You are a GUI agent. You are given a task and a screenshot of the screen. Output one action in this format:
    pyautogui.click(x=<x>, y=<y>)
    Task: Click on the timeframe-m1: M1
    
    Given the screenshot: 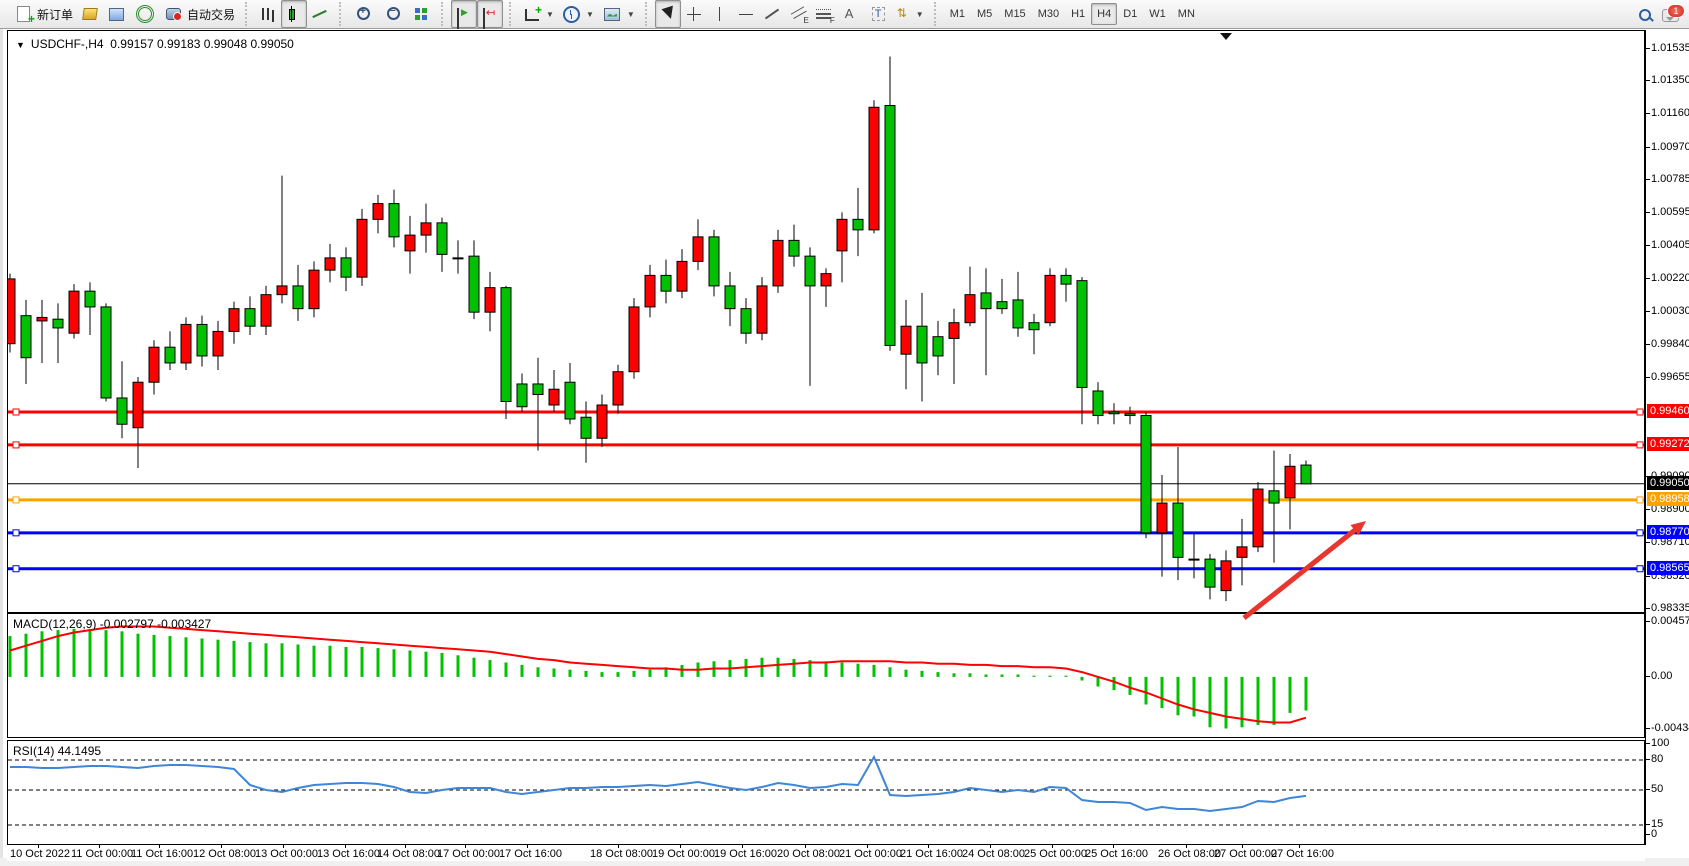 What is the action you would take?
    pyautogui.click(x=957, y=14)
    